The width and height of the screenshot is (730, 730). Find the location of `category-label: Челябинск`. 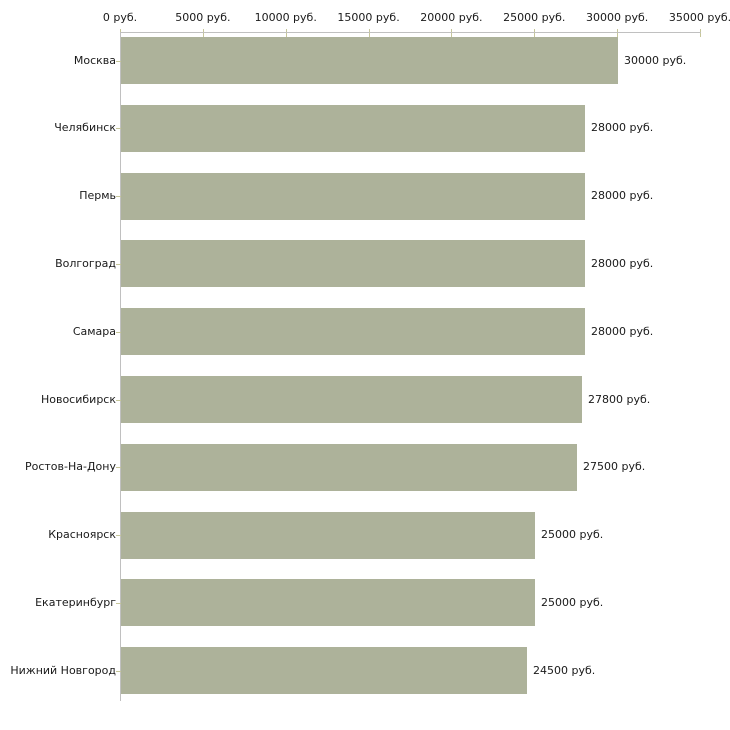

category-label: Челябинск is located at coordinates (85, 128).